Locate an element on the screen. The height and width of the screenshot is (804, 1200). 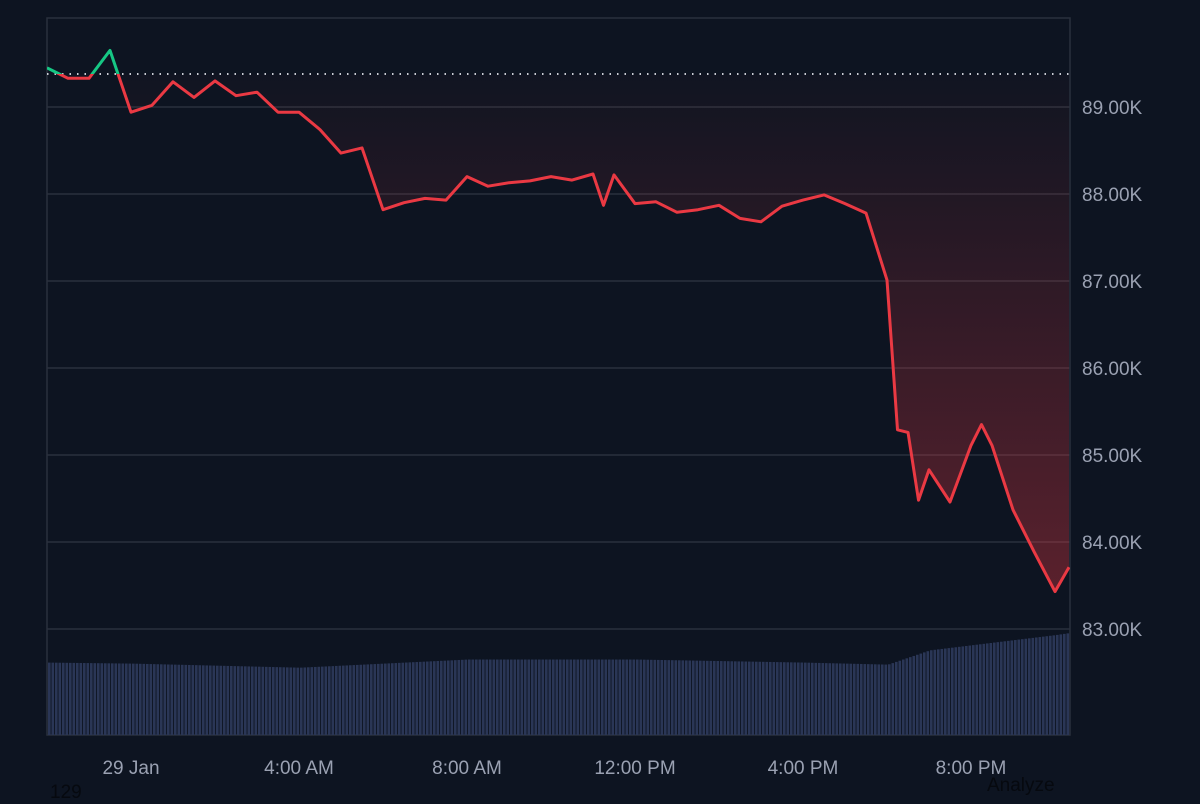
analyze-link: Analyze is located at coordinates (1021, 785).